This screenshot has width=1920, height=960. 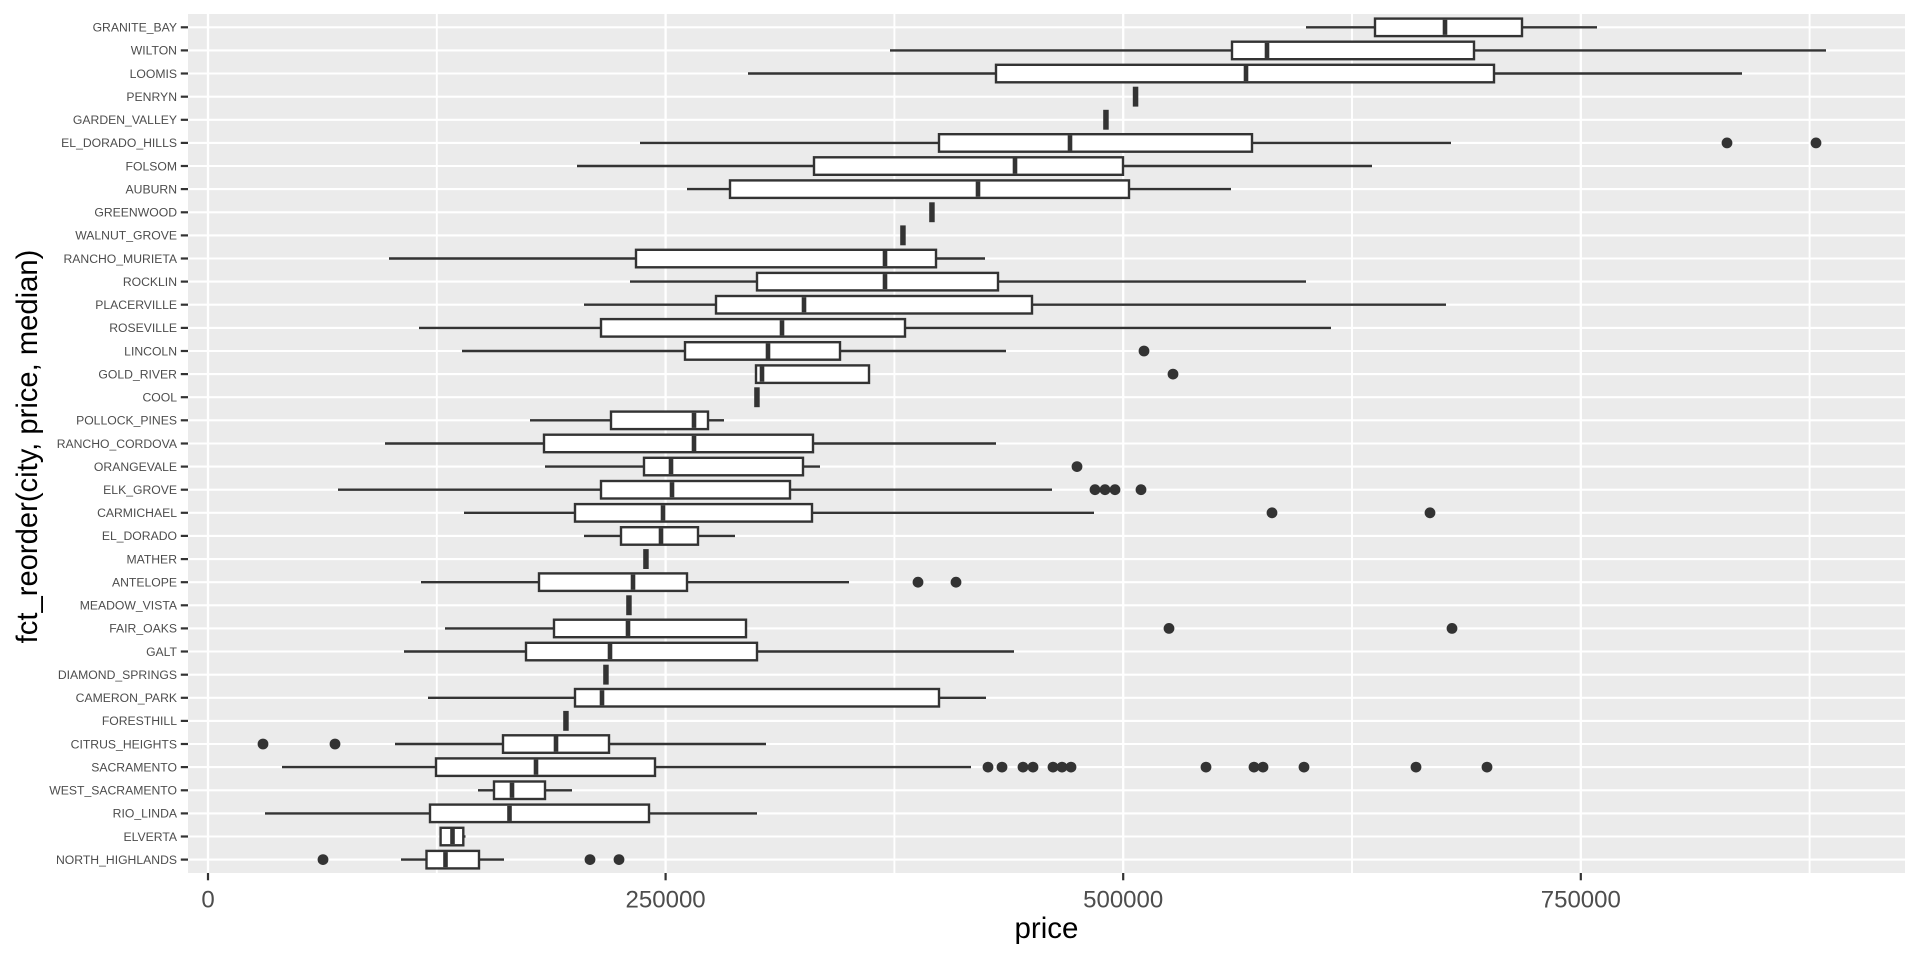 I want to click on svg-text: AUBURN, so click(x=151, y=189).